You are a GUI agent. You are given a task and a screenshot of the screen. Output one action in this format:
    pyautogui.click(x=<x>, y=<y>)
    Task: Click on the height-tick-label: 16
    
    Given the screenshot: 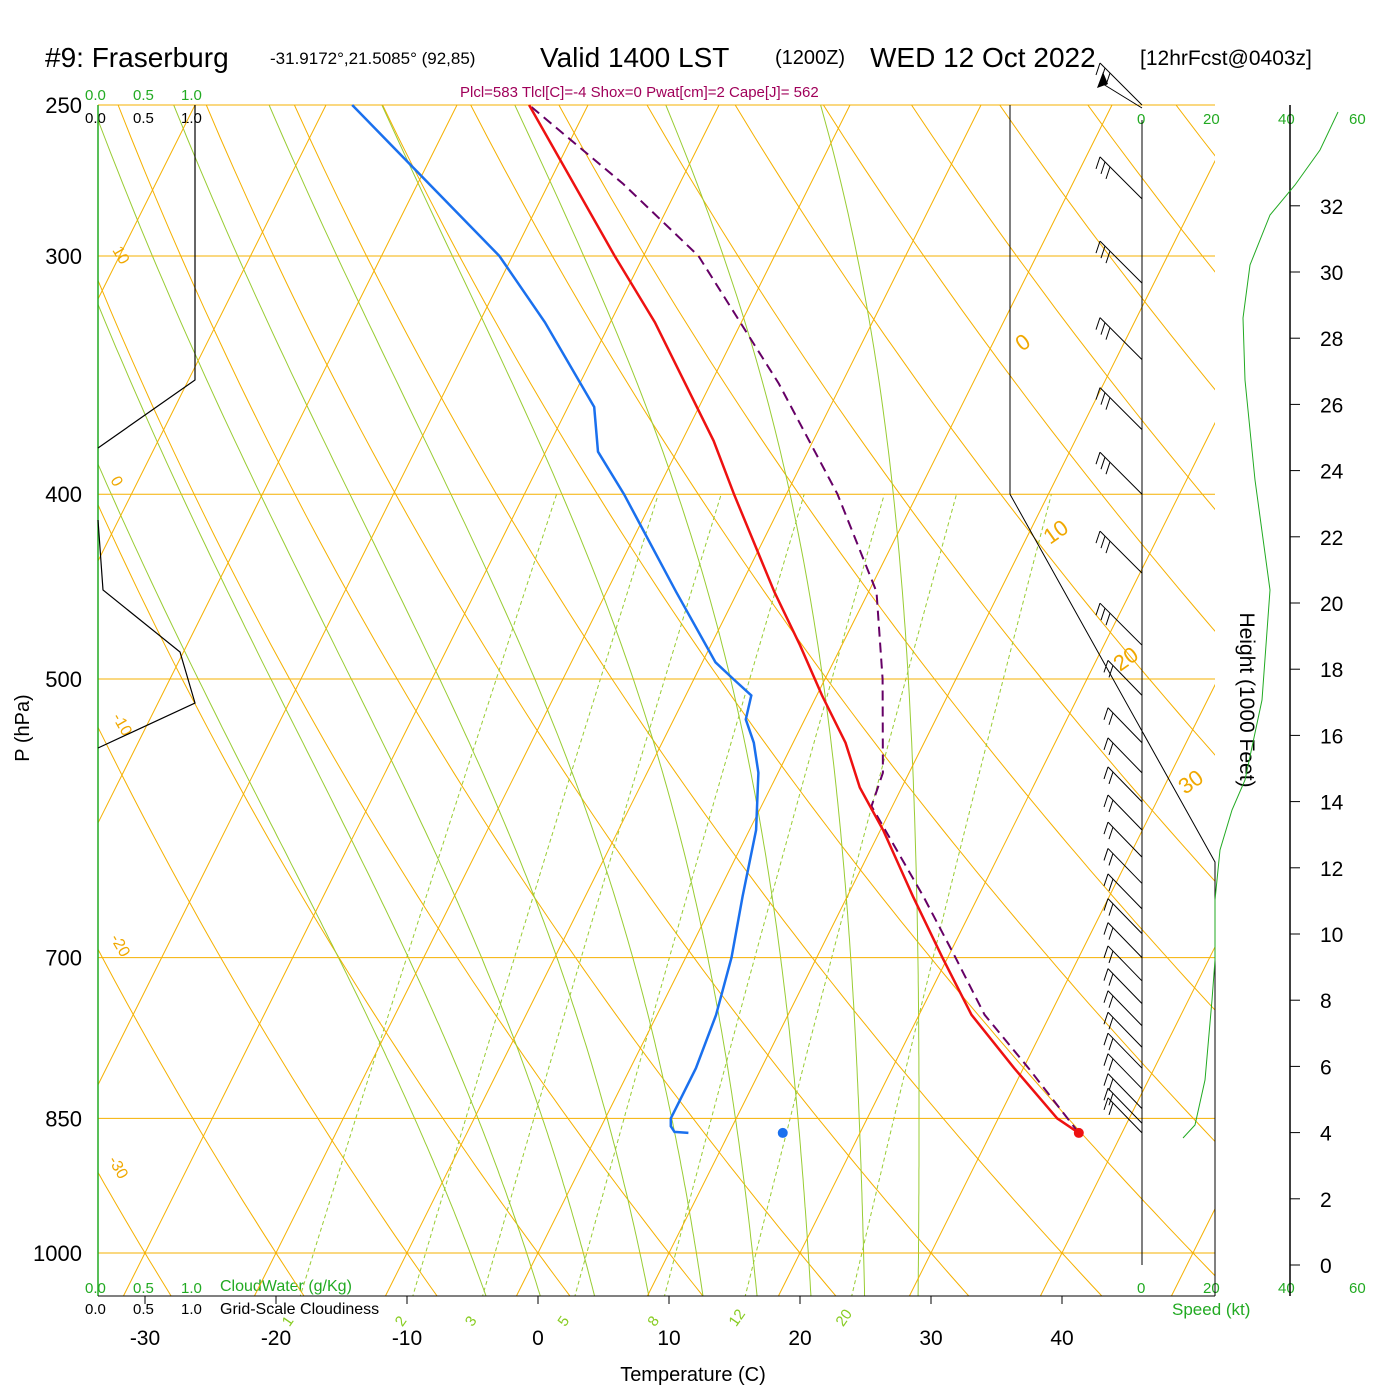 What is the action you would take?
    pyautogui.click(x=1331, y=736)
    